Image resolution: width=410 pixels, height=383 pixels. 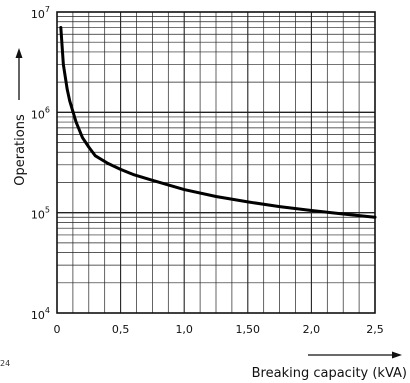 I want to click on x-tick-label: 1,0, so click(x=184, y=329).